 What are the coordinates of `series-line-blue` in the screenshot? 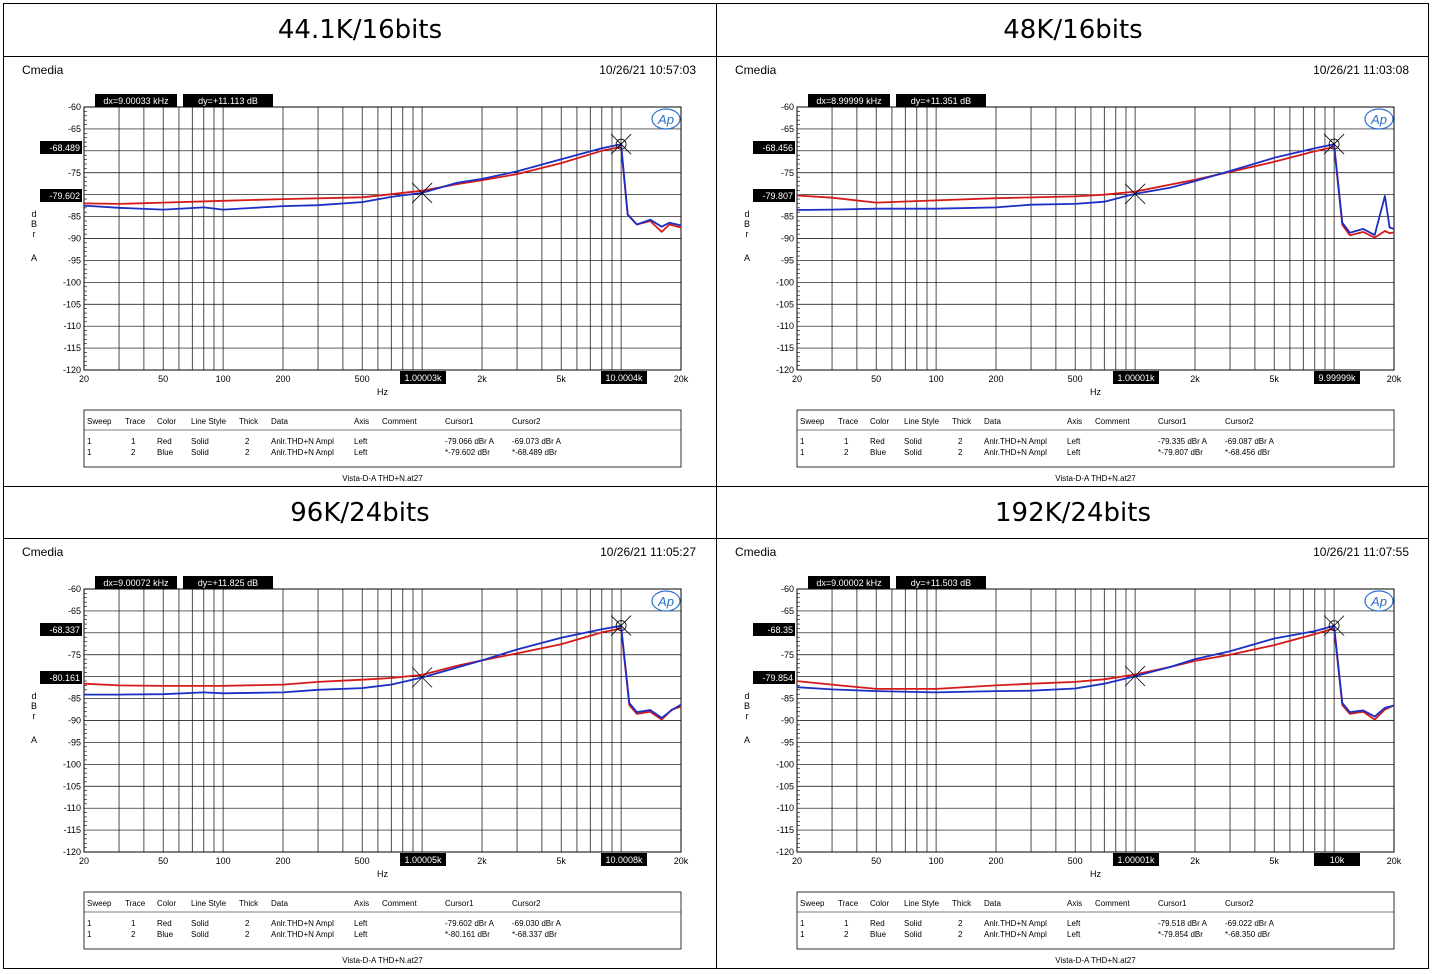 It's located at (1095, 189).